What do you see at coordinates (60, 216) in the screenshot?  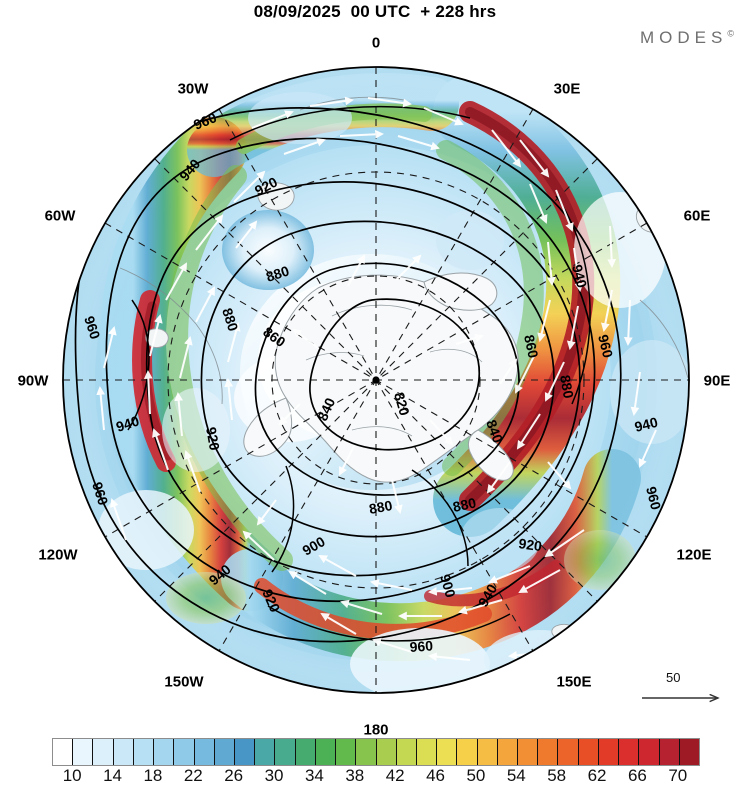 I see `lon-label-60w: 60W` at bounding box center [60, 216].